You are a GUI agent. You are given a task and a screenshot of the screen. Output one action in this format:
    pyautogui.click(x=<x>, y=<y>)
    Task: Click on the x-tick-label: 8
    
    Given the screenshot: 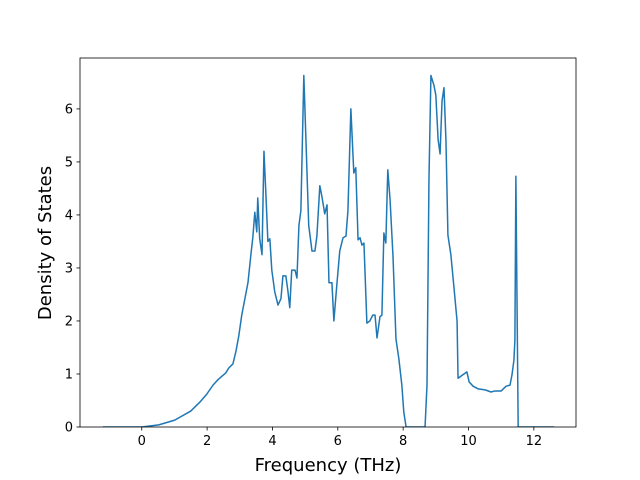 What is the action you would take?
    pyautogui.click(x=403, y=441)
    